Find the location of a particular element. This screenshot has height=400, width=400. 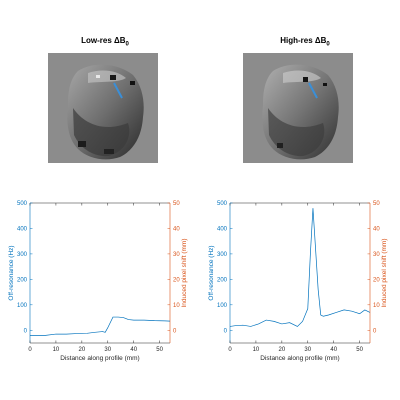

left-title-main: Low-res ΔB is located at coordinates (103, 40).